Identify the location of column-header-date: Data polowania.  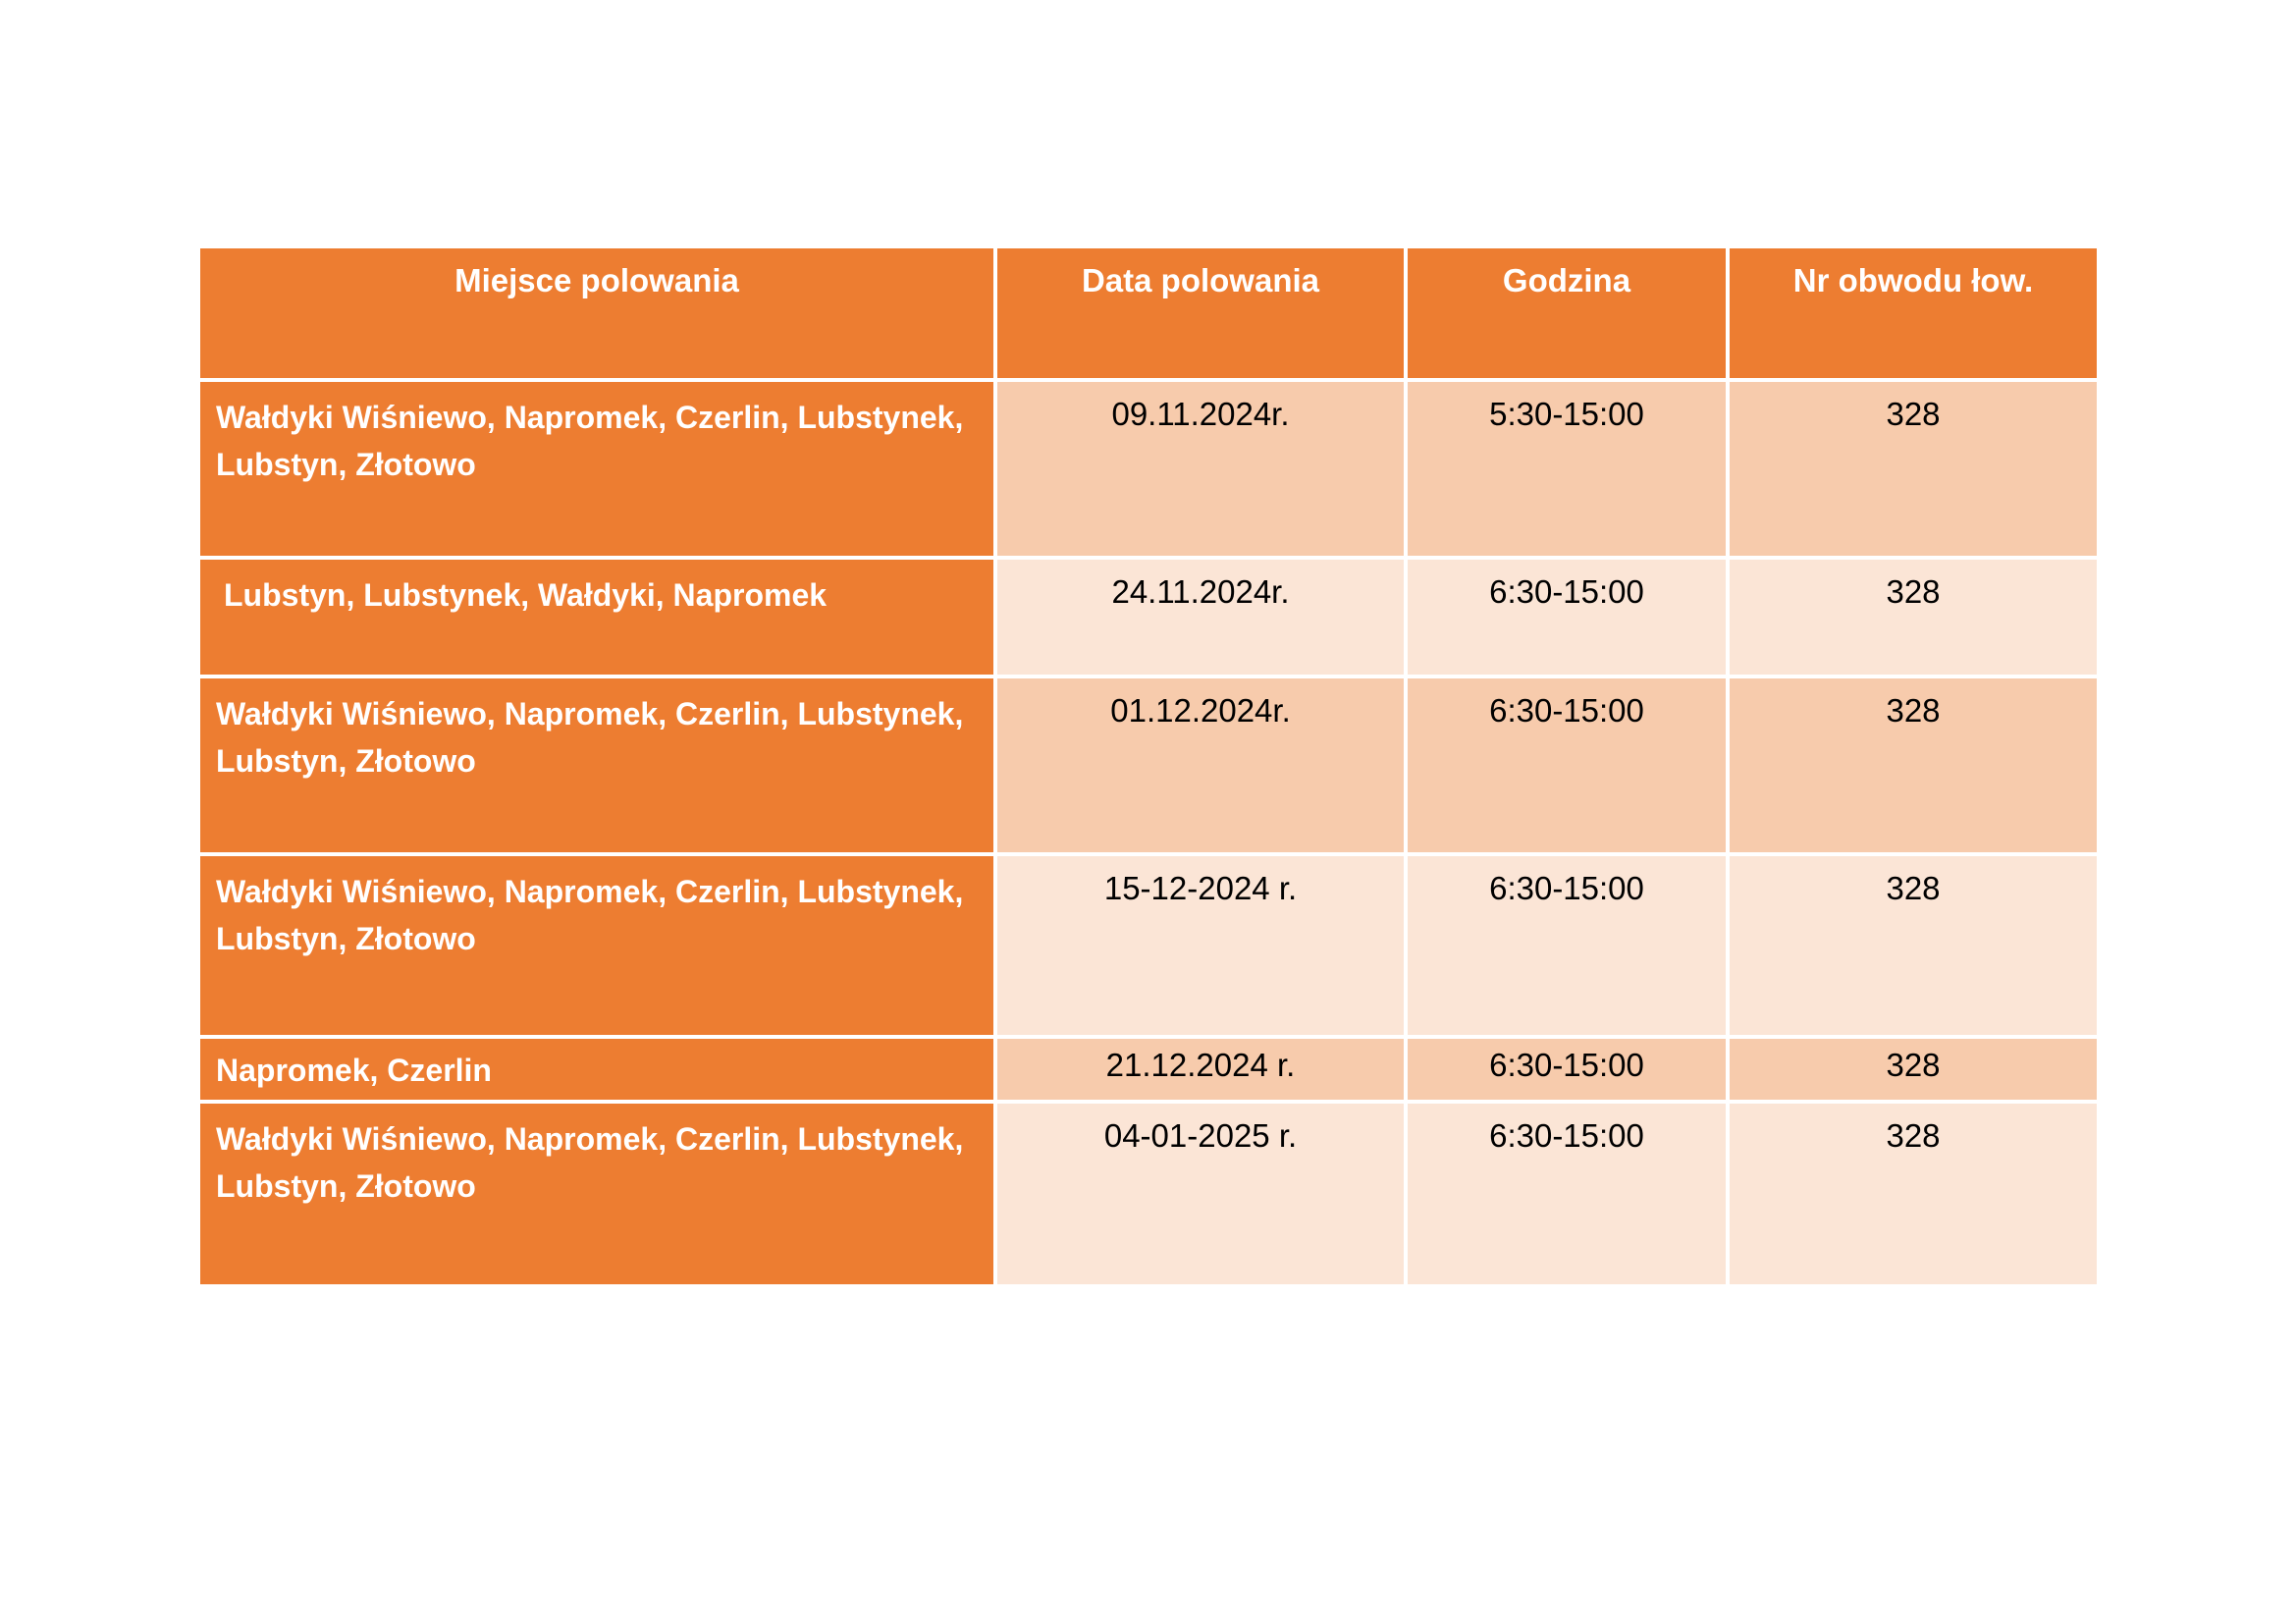
(1200, 313).